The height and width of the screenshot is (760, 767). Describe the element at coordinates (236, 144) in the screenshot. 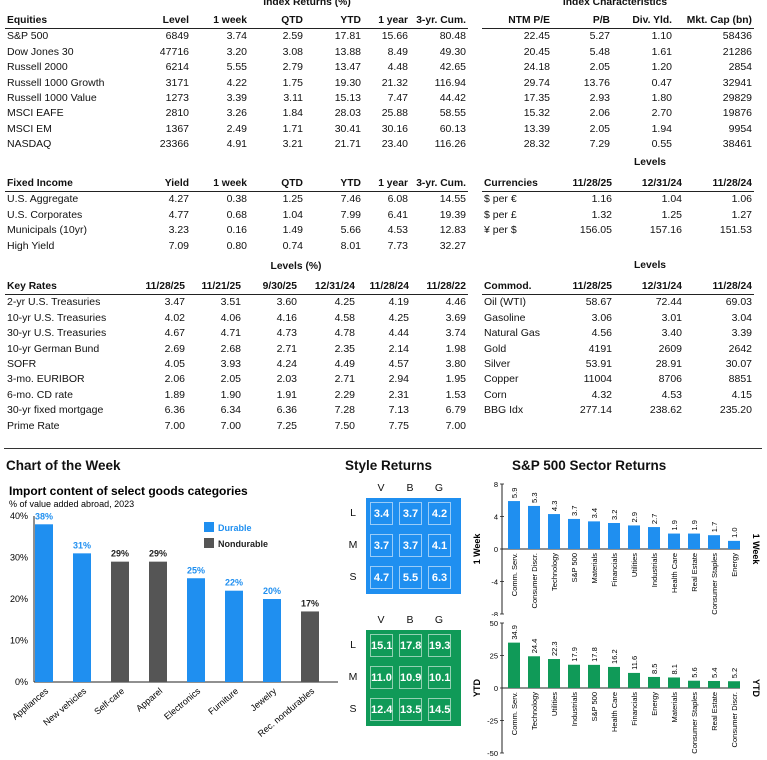

I see `table-cell: 4.91` at that location.